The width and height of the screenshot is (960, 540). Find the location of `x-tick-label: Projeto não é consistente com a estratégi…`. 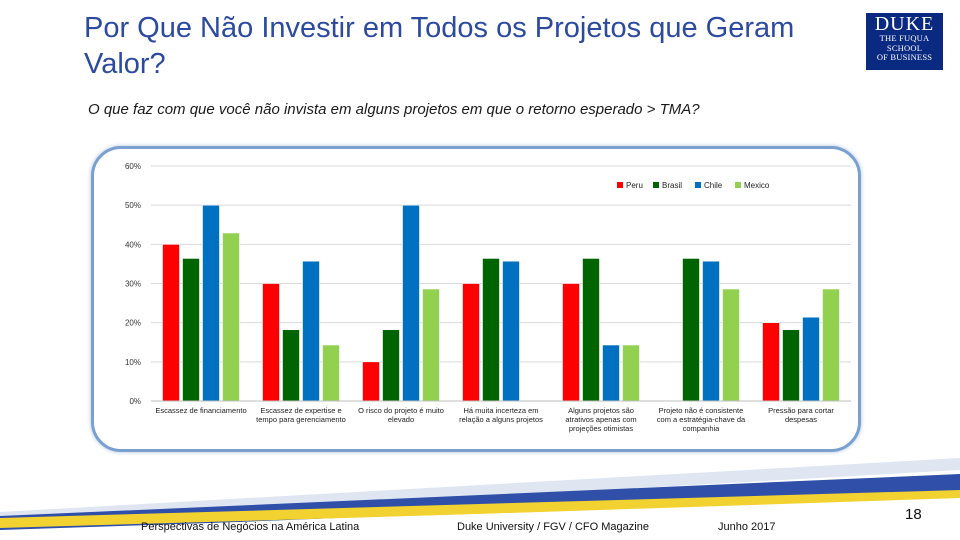

x-tick-label: Projeto não é consistente com a estratégi… is located at coordinates (701, 419).